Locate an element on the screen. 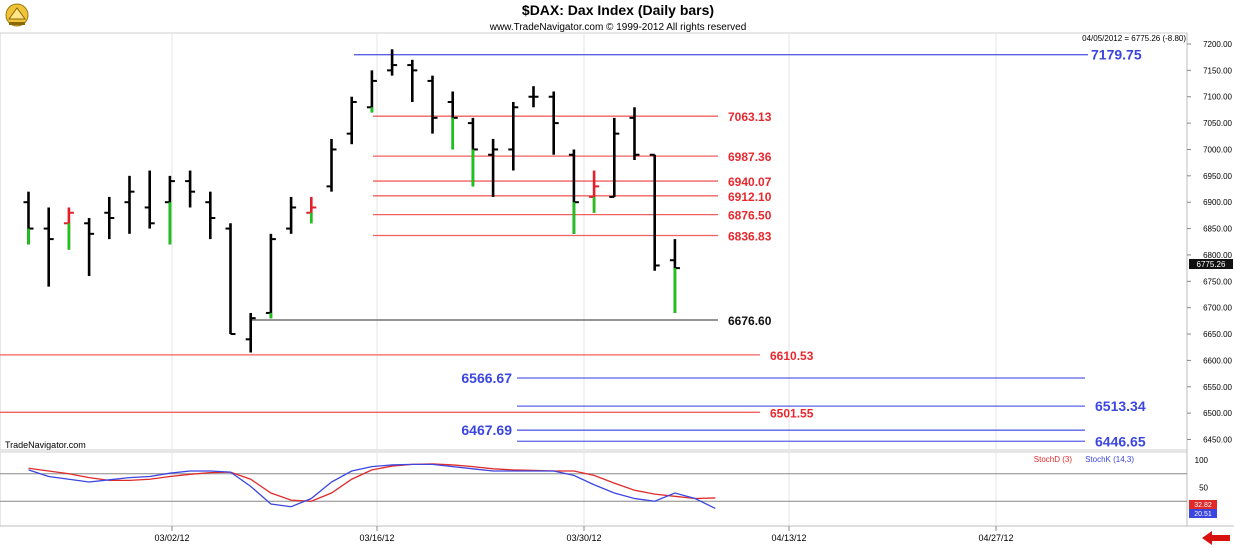 This screenshot has height=548, width=1234. level-label: 6940.07 is located at coordinates (750, 182).